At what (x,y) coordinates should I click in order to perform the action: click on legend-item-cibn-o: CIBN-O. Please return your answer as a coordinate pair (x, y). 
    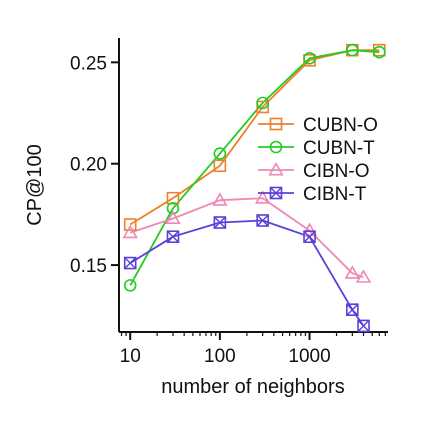
    Looking at the image, I should click on (314, 171).